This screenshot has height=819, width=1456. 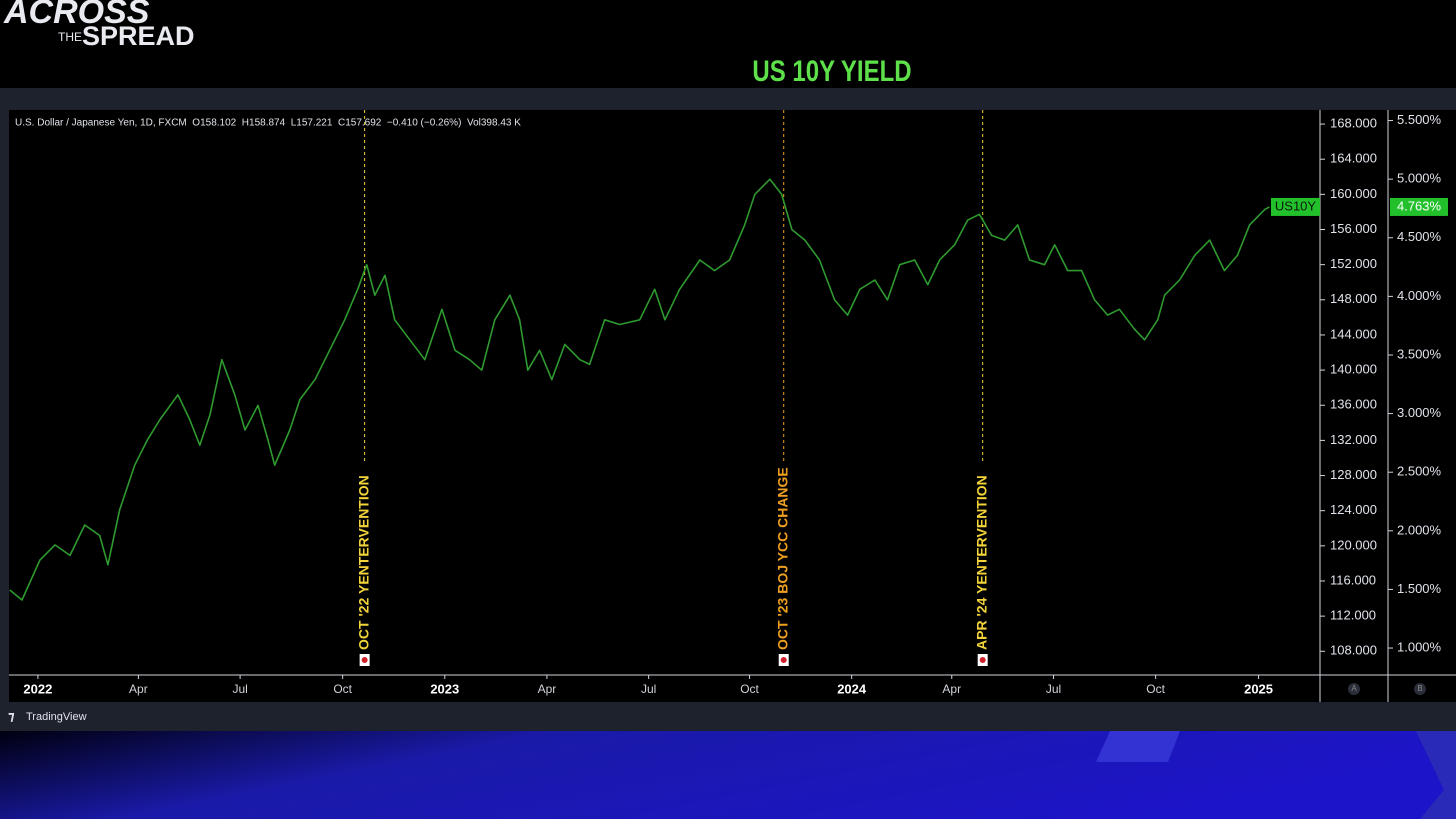 What do you see at coordinates (1419, 588) in the screenshot?
I see `y2-tick-label: 1.500%` at bounding box center [1419, 588].